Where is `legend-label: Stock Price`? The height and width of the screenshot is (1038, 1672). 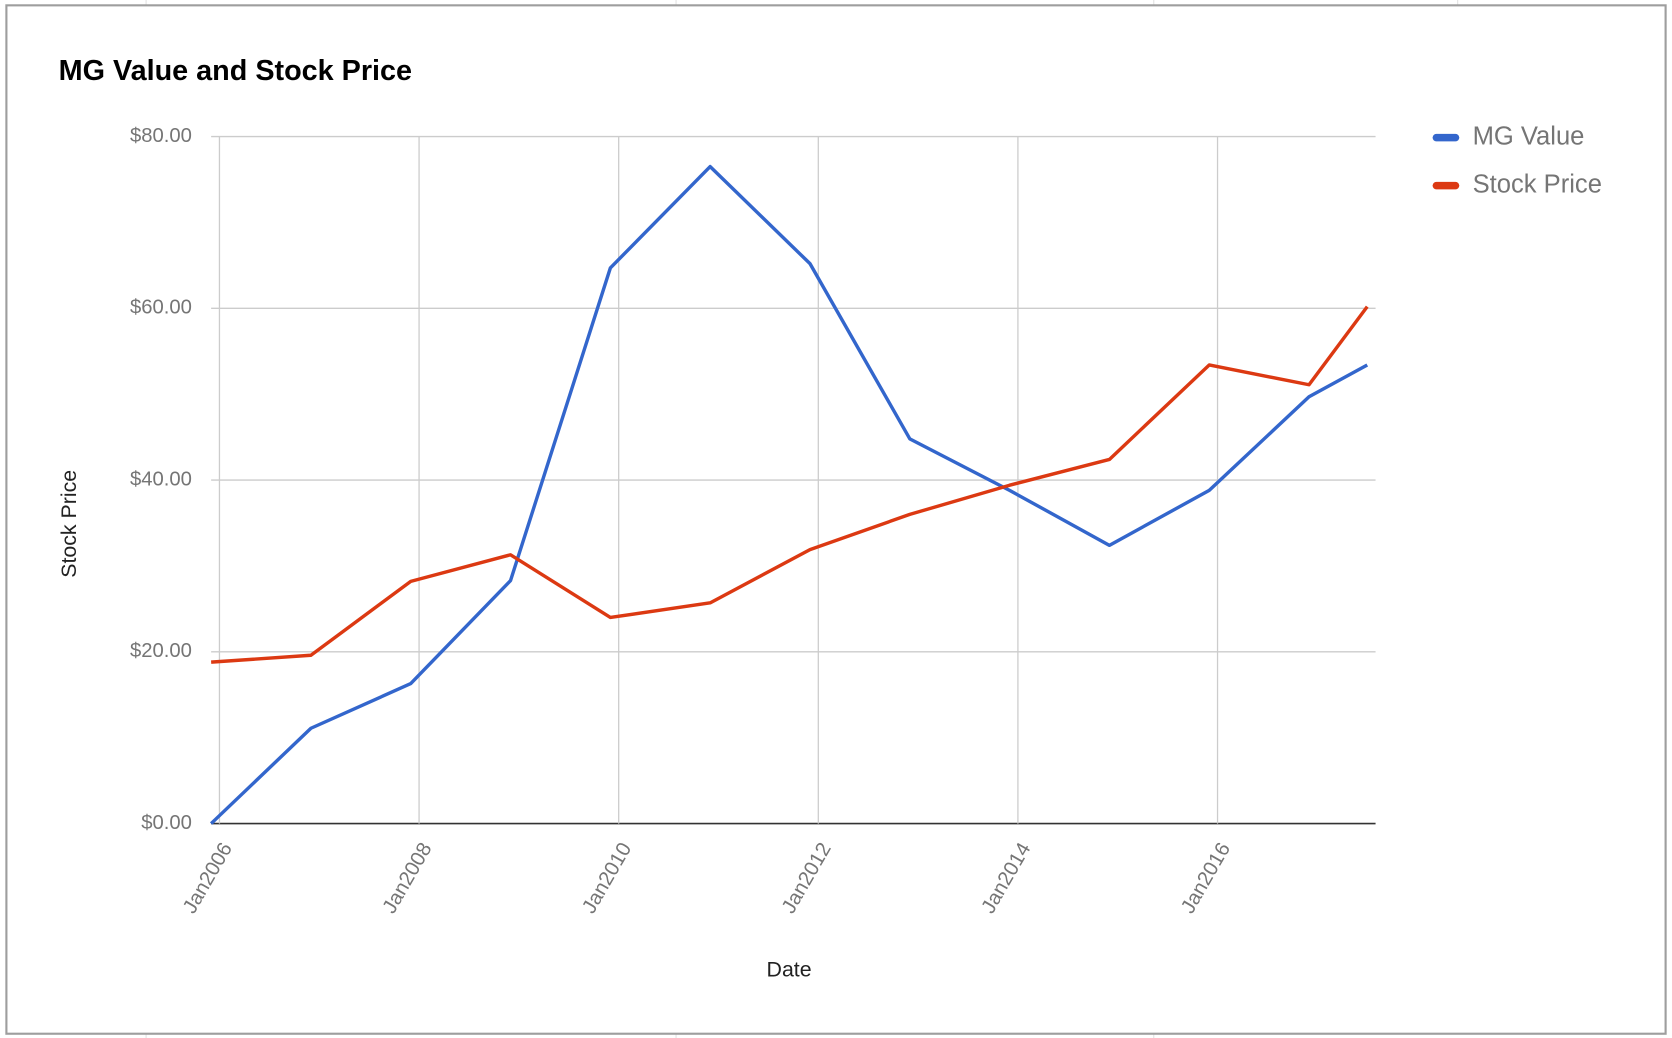
legend-label: Stock Price is located at coordinates (1537, 184).